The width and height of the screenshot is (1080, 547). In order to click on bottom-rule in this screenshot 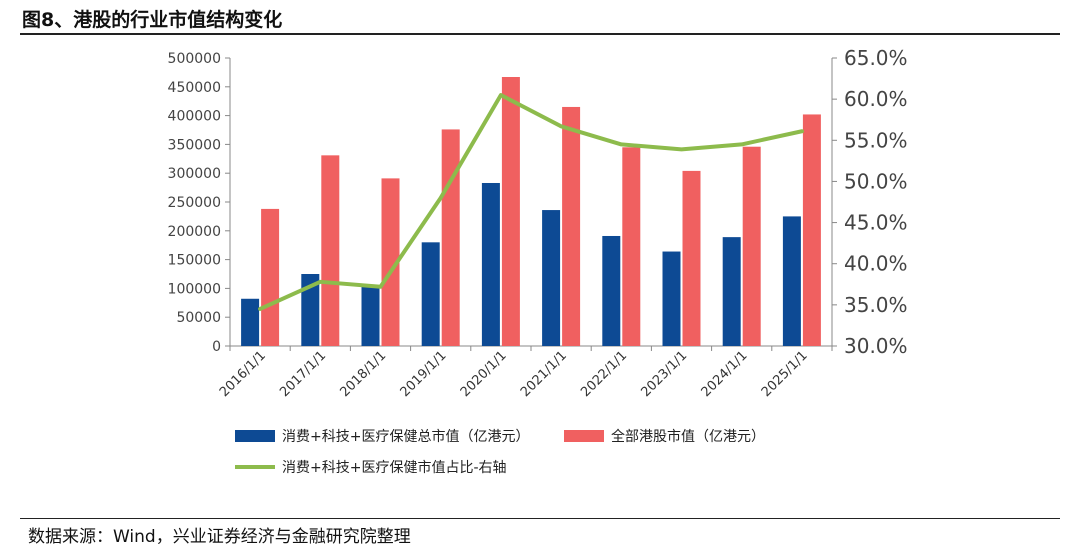, I will do `click(540, 518)`.